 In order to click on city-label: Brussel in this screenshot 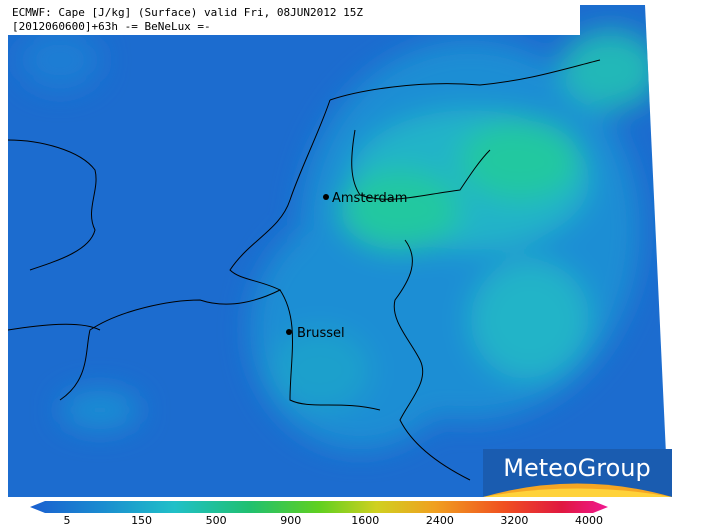, I will do `click(321, 333)`.